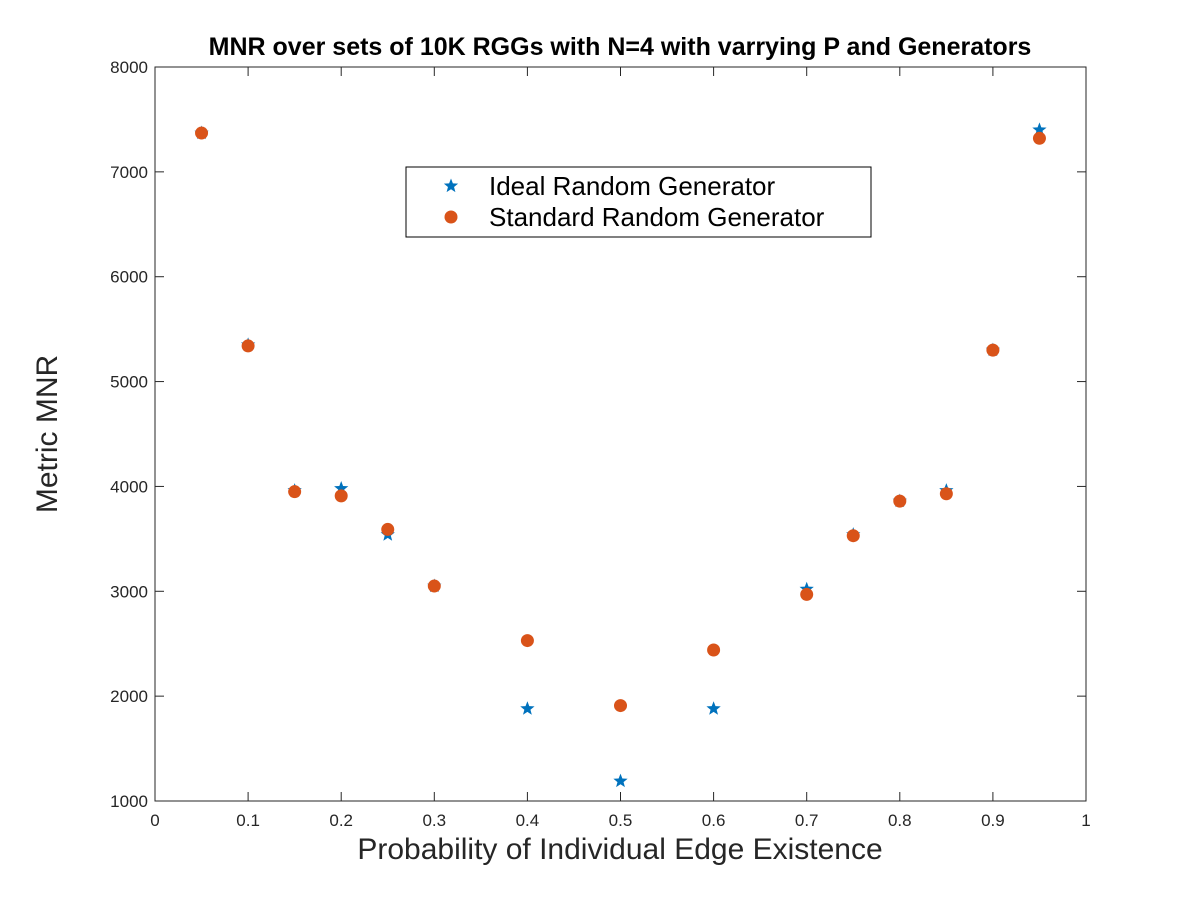 This screenshot has height=900, width=1200. I want to click on y-tick-label: 2000, so click(129, 696).